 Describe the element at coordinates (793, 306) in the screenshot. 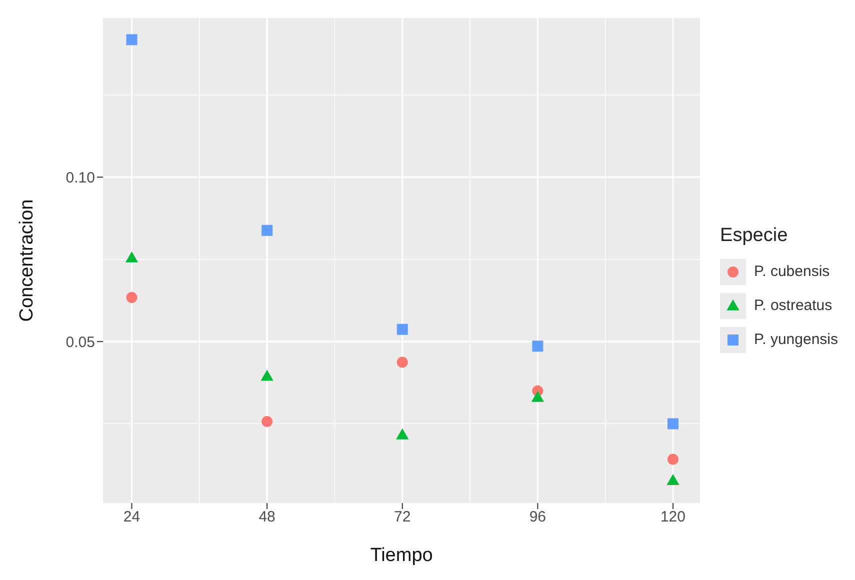

I see `legend-label: P. ostreatus` at that location.